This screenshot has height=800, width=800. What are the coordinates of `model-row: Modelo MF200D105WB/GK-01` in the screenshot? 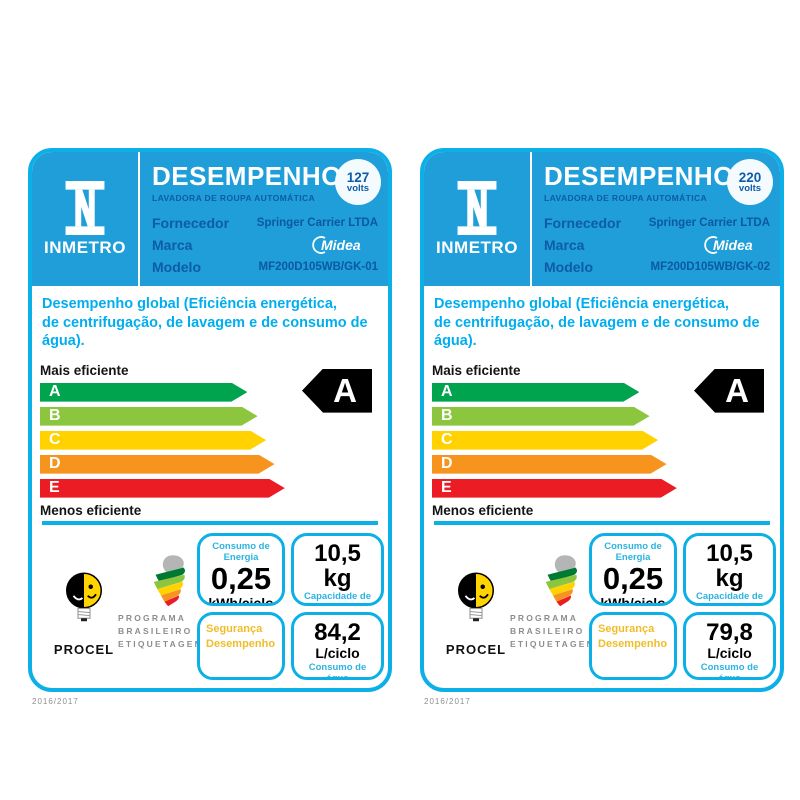 It's located at (265, 267).